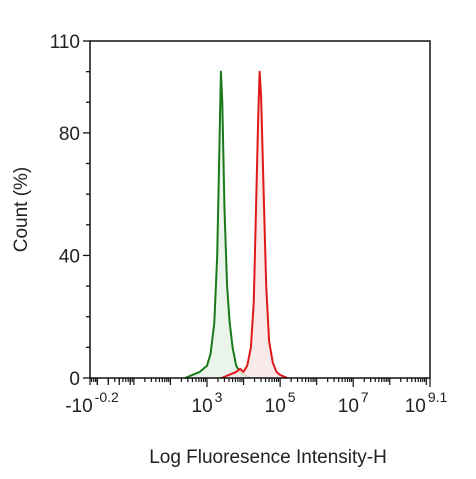  I want to click on x-tick-label: 10 9.1, so click(426, 403).